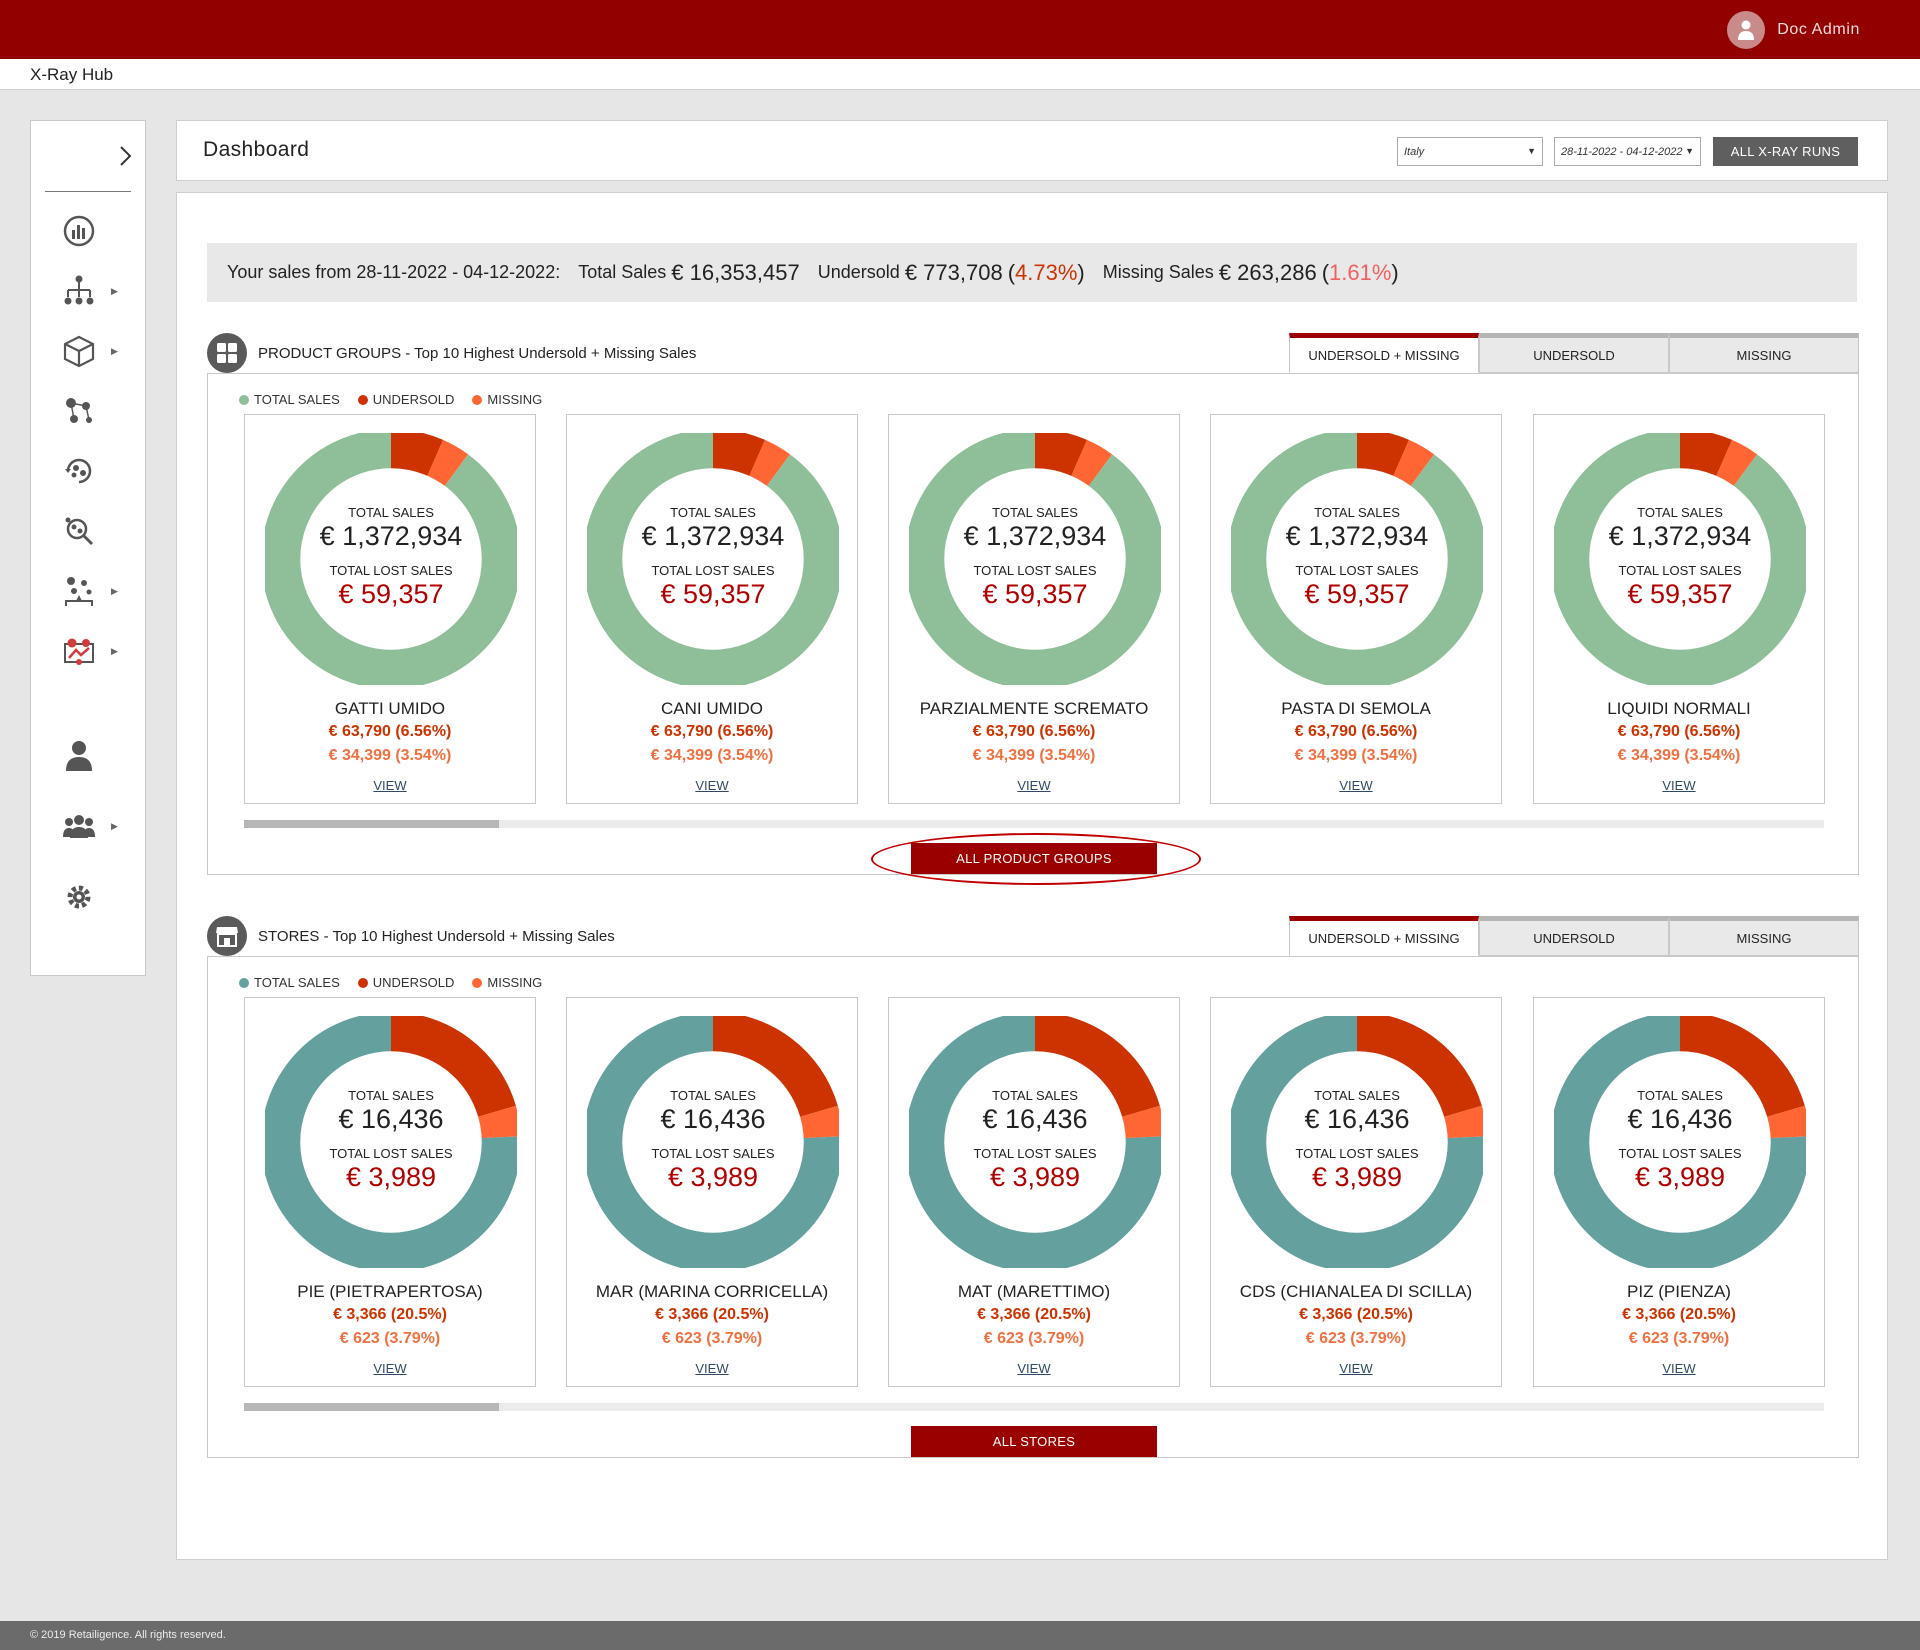  I want to click on sidebar-item-network-search, so click(91, 531).